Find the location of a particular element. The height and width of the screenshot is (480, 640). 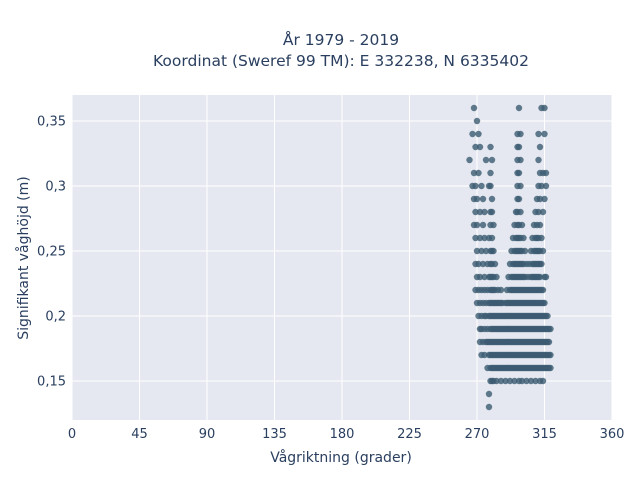

y-tick-label: 0,35 is located at coordinates (51, 122).